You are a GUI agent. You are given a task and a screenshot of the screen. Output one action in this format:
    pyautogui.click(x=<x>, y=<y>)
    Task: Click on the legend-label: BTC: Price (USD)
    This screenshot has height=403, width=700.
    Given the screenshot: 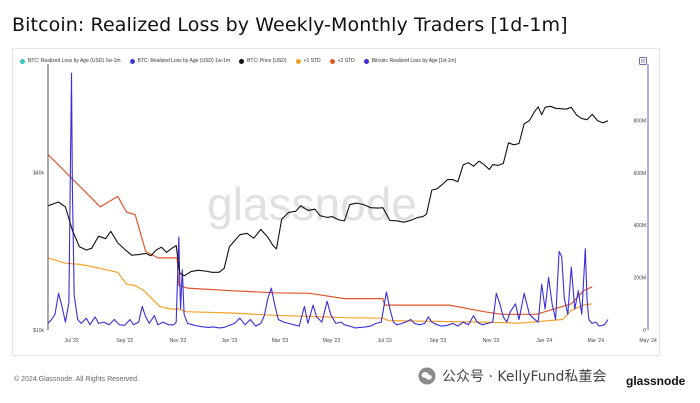 What is the action you would take?
    pyautogui.click(x=267, y=61)
    